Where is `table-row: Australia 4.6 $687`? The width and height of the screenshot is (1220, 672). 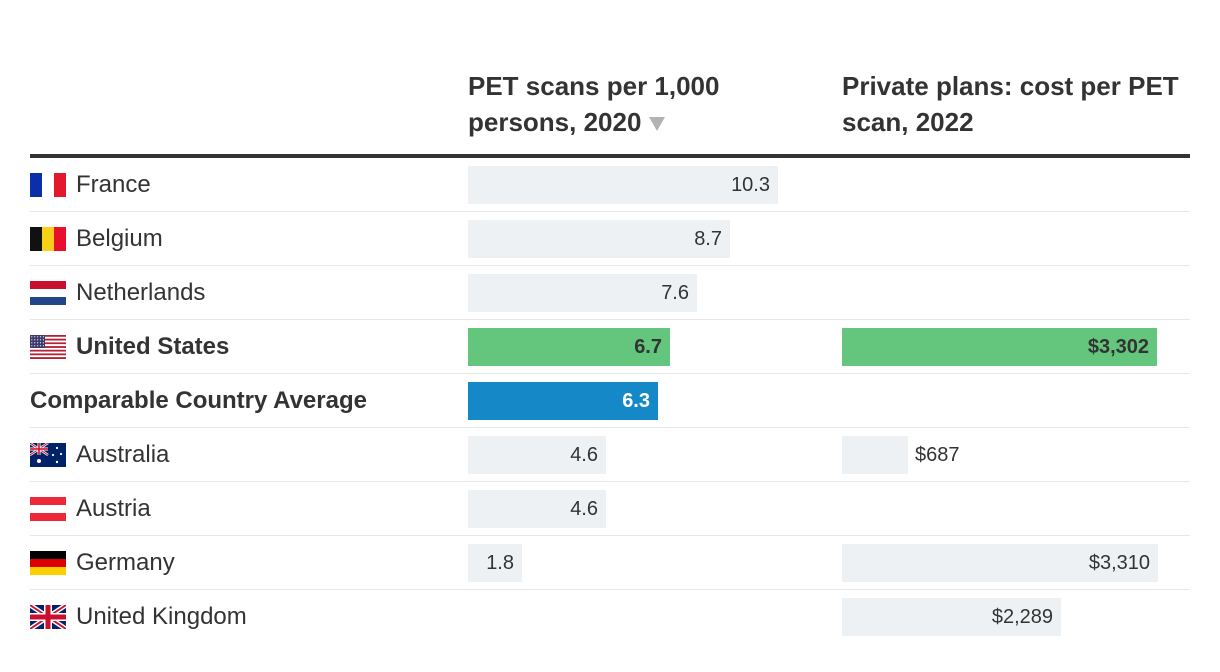
table-row: Australia 4.6 $687 is located at coordinates (610, 455).